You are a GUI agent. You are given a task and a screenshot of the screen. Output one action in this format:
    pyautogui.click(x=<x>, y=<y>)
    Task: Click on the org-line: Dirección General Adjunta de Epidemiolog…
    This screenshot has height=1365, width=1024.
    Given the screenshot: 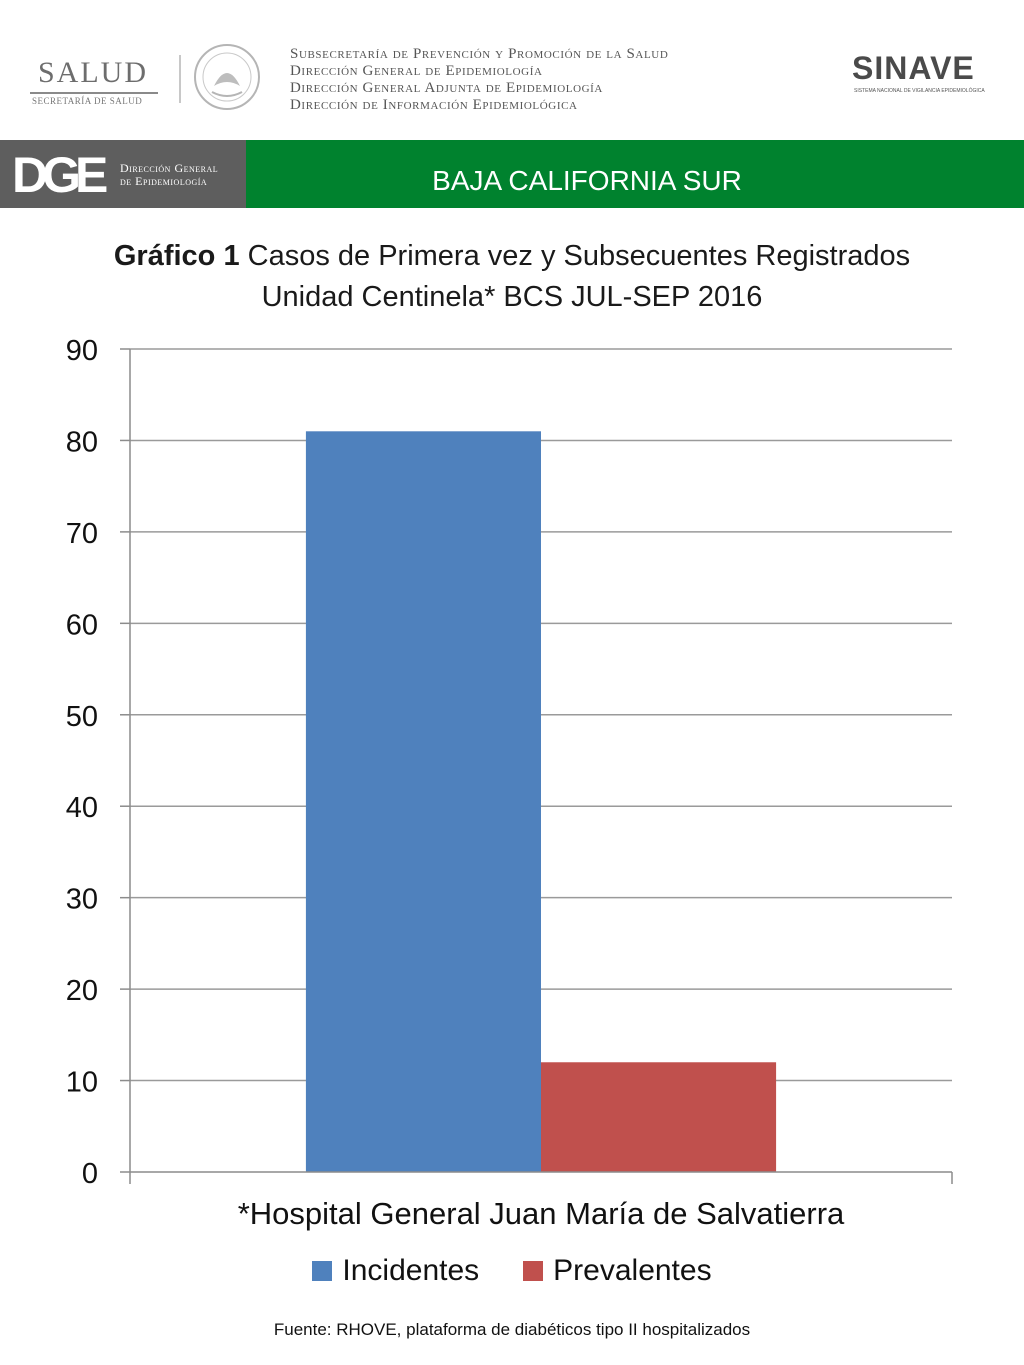 What is the action you would take?
    pyautogui.click(x=446, y=88)
    